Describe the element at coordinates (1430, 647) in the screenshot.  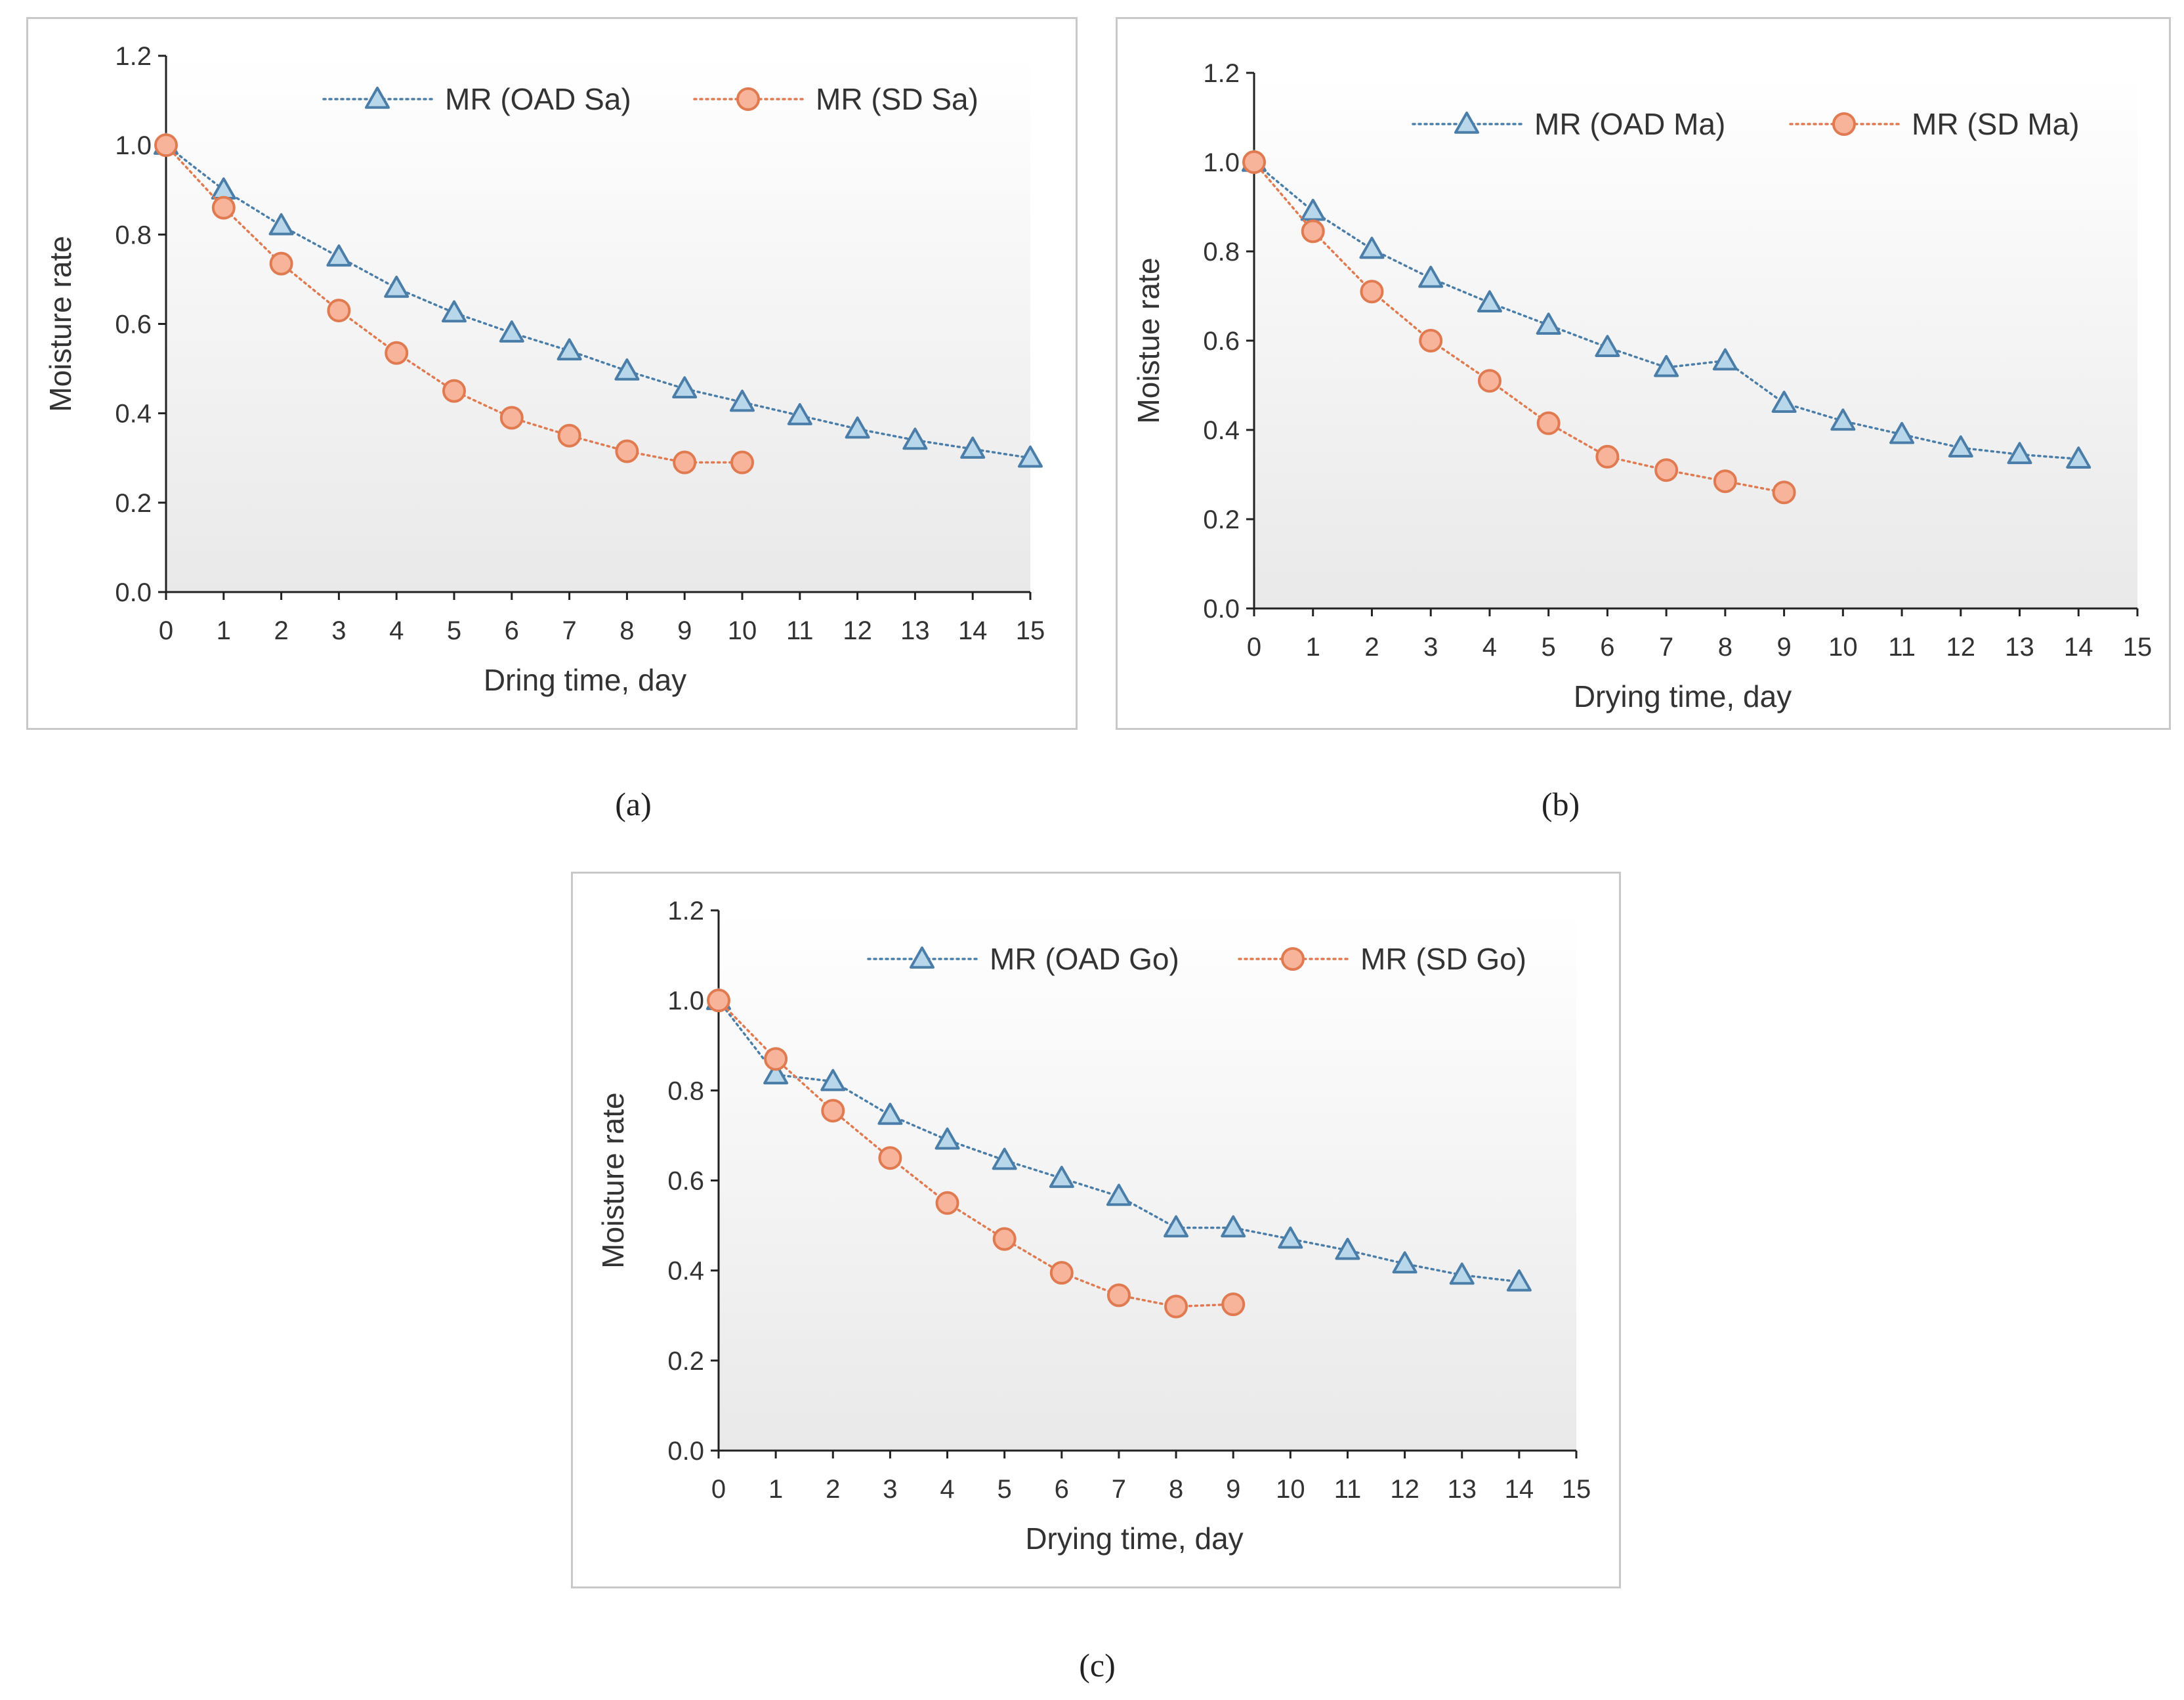
I see `x-tick-label: 3` at that location.